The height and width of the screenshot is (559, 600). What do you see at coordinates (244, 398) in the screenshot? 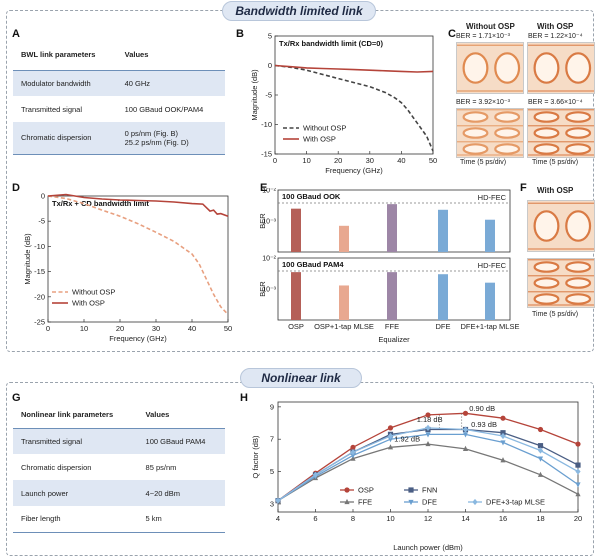
I see `panel-label-h: H` at bounding box center [244, 398].